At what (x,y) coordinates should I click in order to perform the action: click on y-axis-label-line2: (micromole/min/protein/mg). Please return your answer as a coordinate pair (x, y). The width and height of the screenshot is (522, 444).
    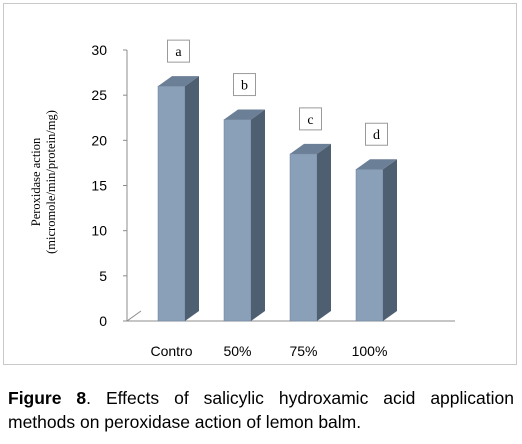
    Looking at the image, I should click on (51, 182).